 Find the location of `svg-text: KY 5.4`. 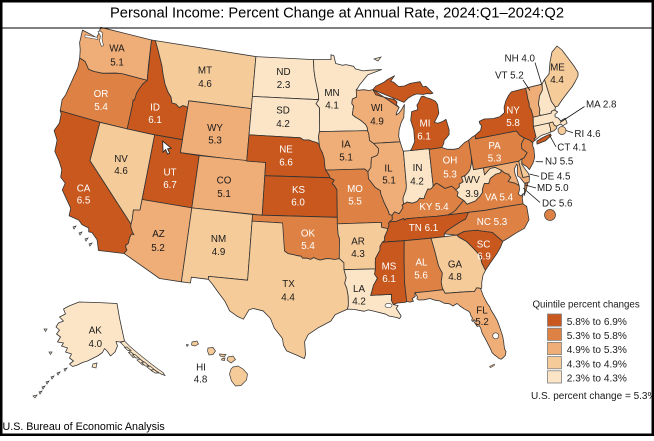

svg-text: KY 5.4 is located at coordinates (434, 207).